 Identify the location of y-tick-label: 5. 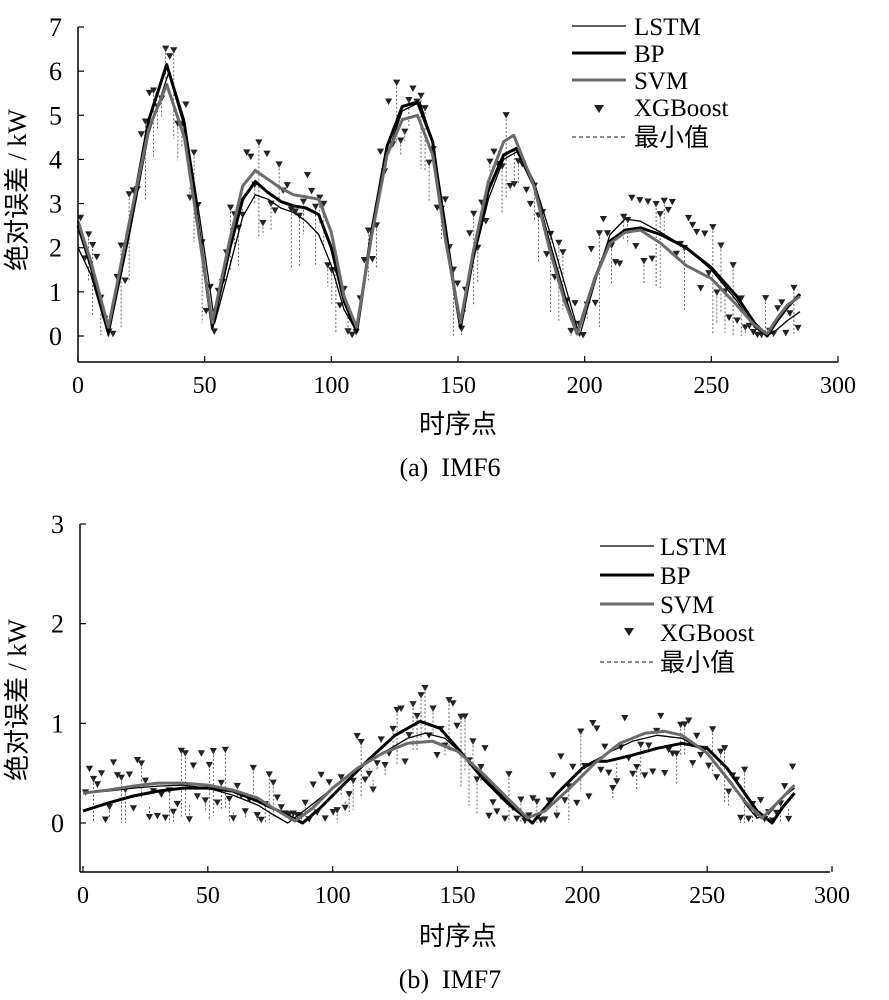
(55, 115).